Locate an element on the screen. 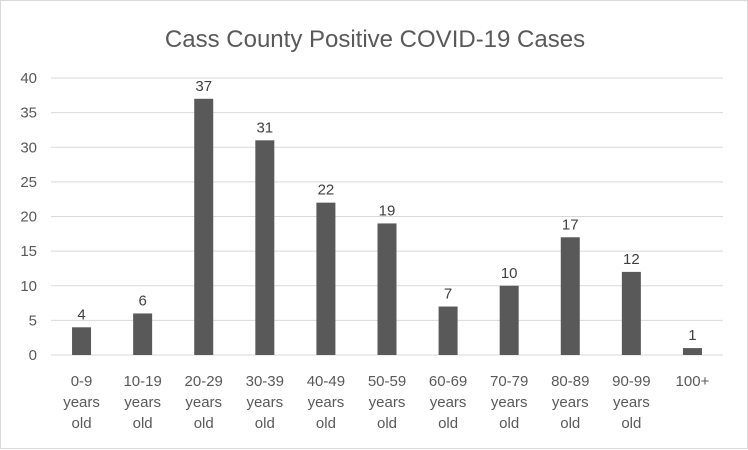 The image size is (748, 450). y-tick-label: 10 is located at coordinates (28, 286).